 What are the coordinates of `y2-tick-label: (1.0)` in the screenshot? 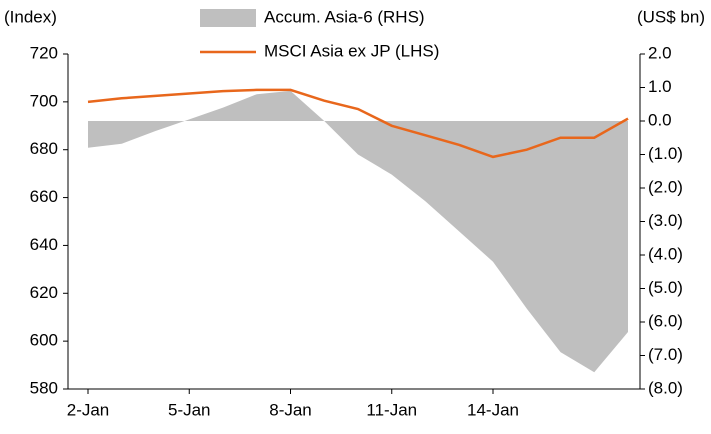 It's located at (665, 153).